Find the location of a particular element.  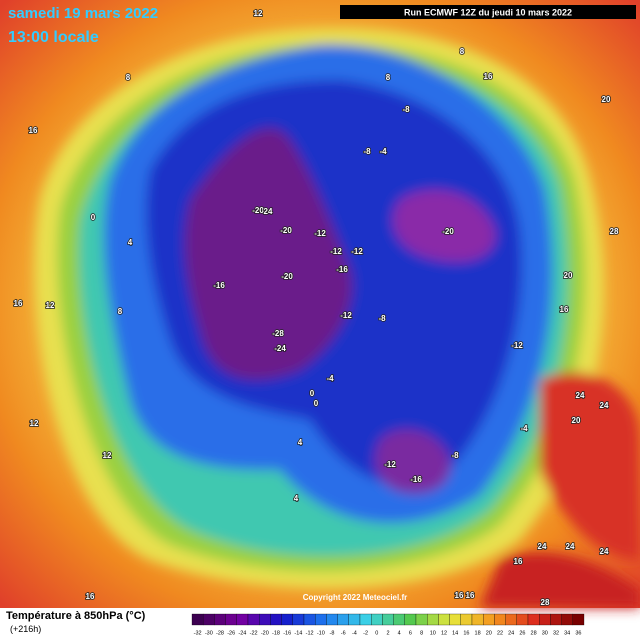

date: samedi 19 mars 2022 is located at coordinates (83, 13).